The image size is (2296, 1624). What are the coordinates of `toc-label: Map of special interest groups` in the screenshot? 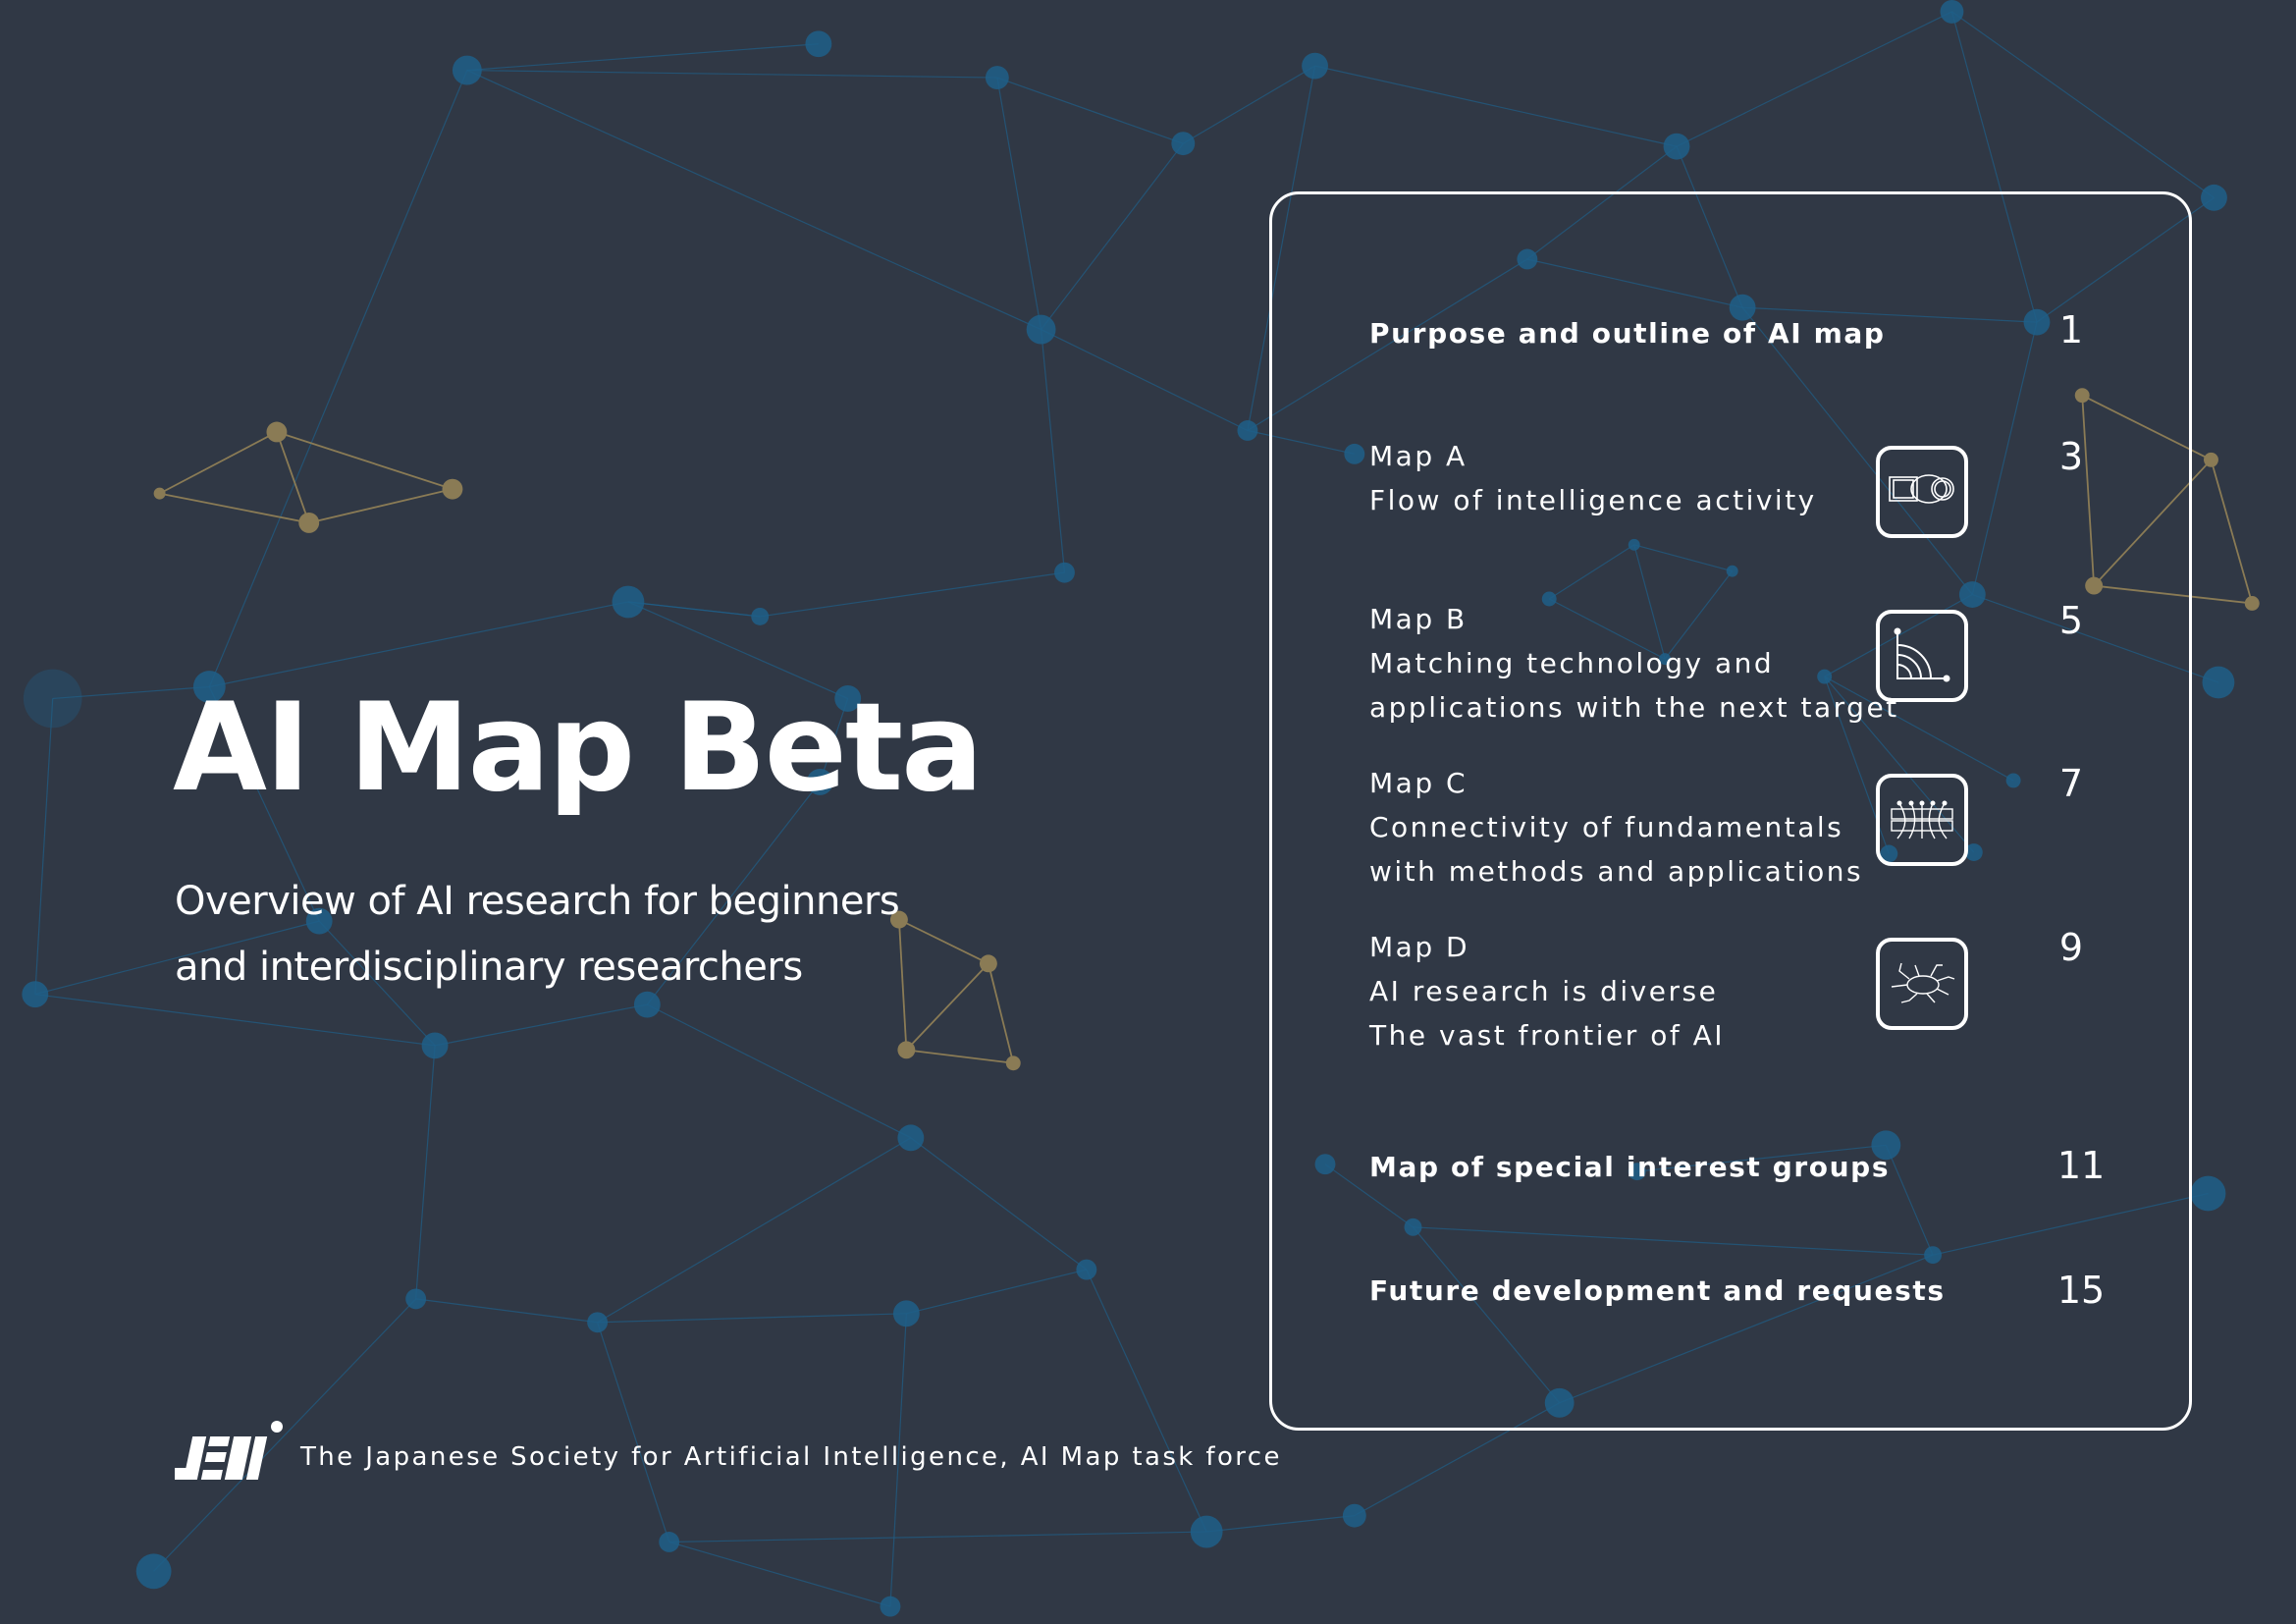 It's located at (1630, 1167).